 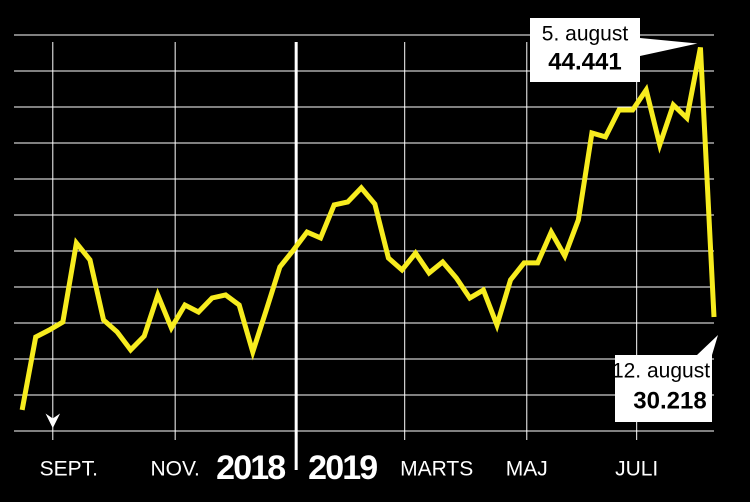 What do you see at coordinates (585, 34) in the screenshot?
I see `annotation-date: 5. august` at bounding box center [585, 34].